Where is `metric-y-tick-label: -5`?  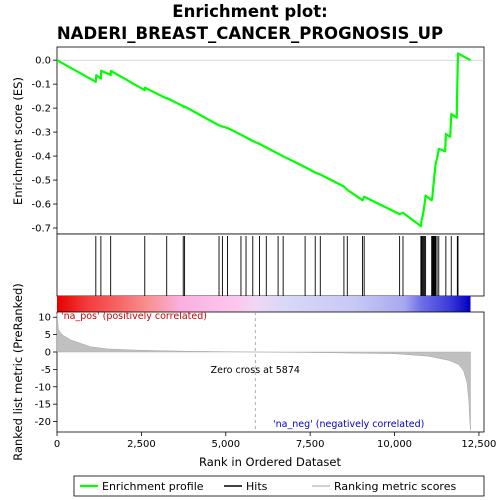
metric-y-tick-label: -5 is located at coordinates (46, 370).